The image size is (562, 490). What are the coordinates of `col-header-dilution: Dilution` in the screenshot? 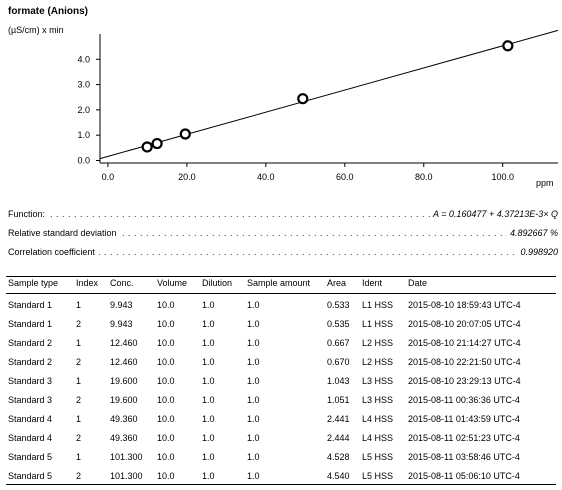 It's located at (217, 283).